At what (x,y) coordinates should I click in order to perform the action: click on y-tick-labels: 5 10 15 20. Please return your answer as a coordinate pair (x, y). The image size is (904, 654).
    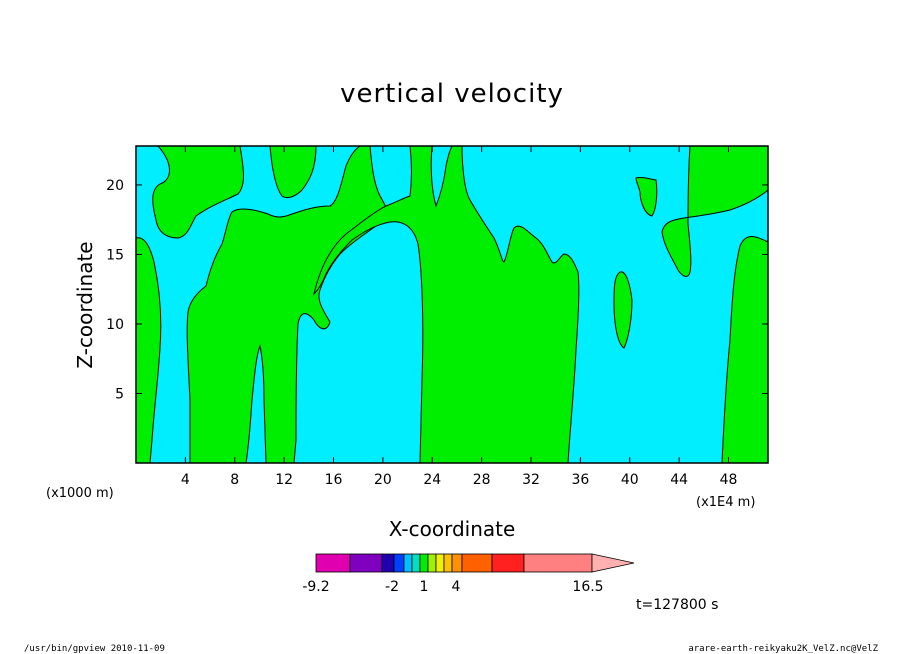
    Looking at the image, I should click on (115, 290).